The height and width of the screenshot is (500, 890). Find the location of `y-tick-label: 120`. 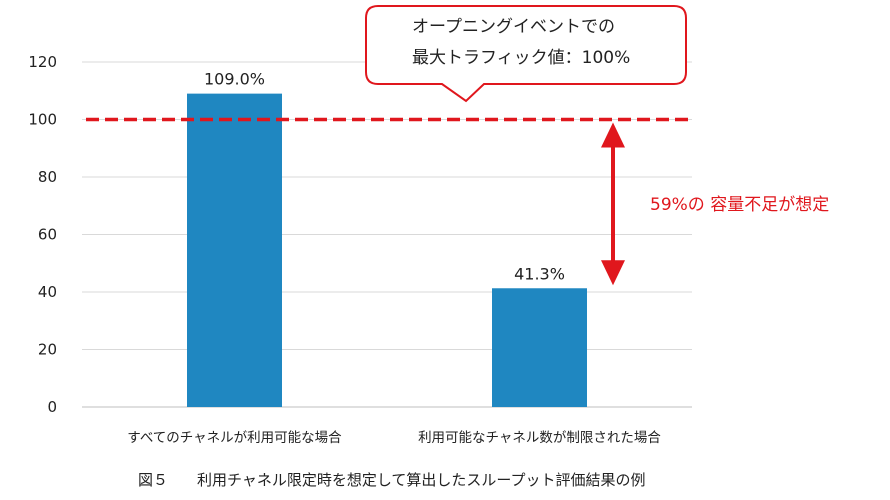

y-tick-label: 120 is located at coordinates (42, 62).